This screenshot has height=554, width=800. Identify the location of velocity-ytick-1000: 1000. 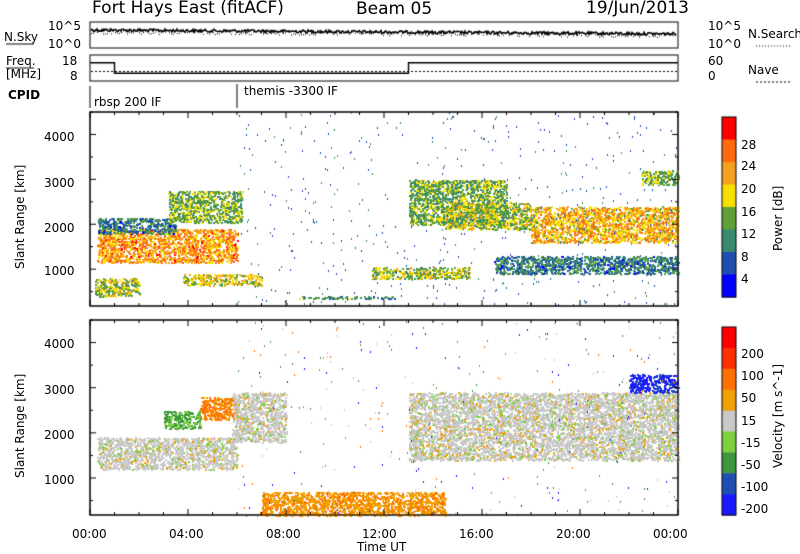
(59, 480).